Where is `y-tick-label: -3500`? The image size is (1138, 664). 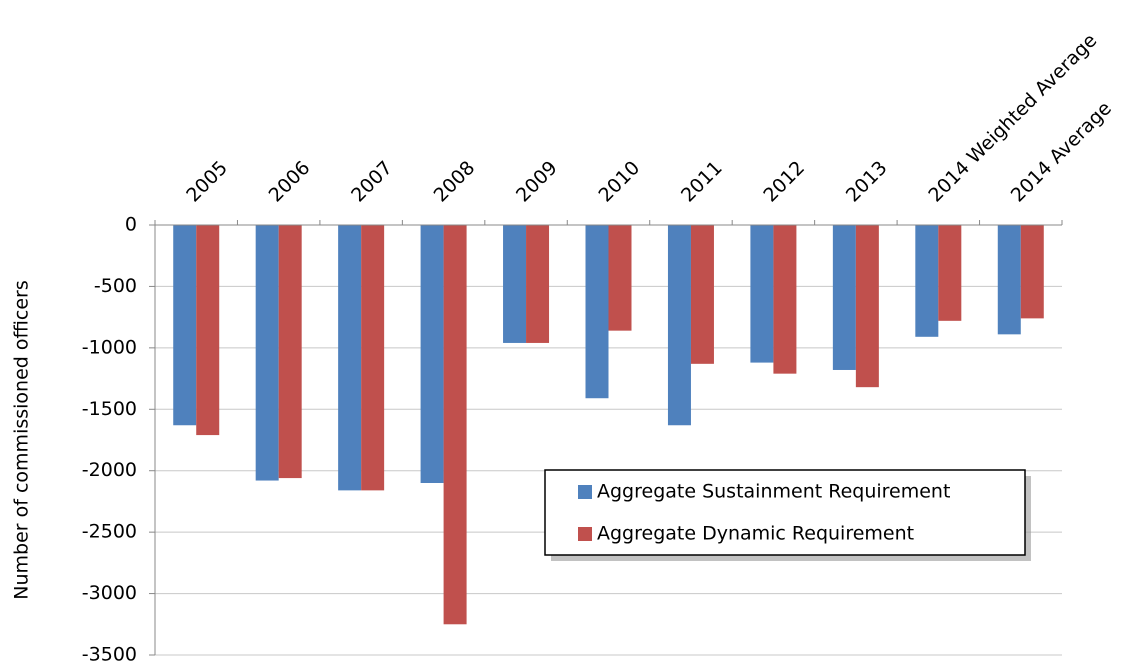 y-tick-label: -3500 is located at coordinates (109, 654).